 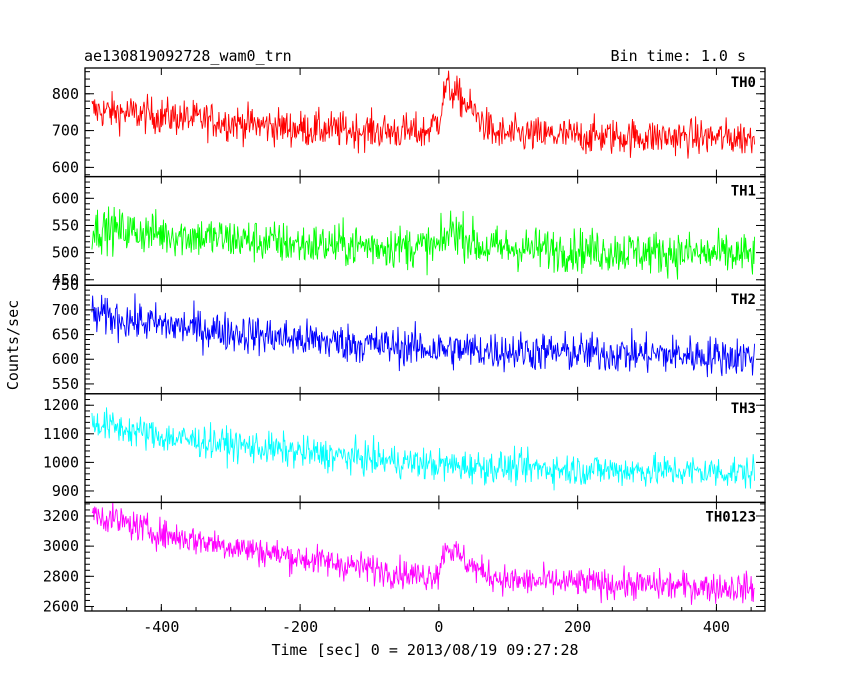 I want to click on panel-th3: 900 1000 1100 1200 TH3, so click(x=404, y=448).